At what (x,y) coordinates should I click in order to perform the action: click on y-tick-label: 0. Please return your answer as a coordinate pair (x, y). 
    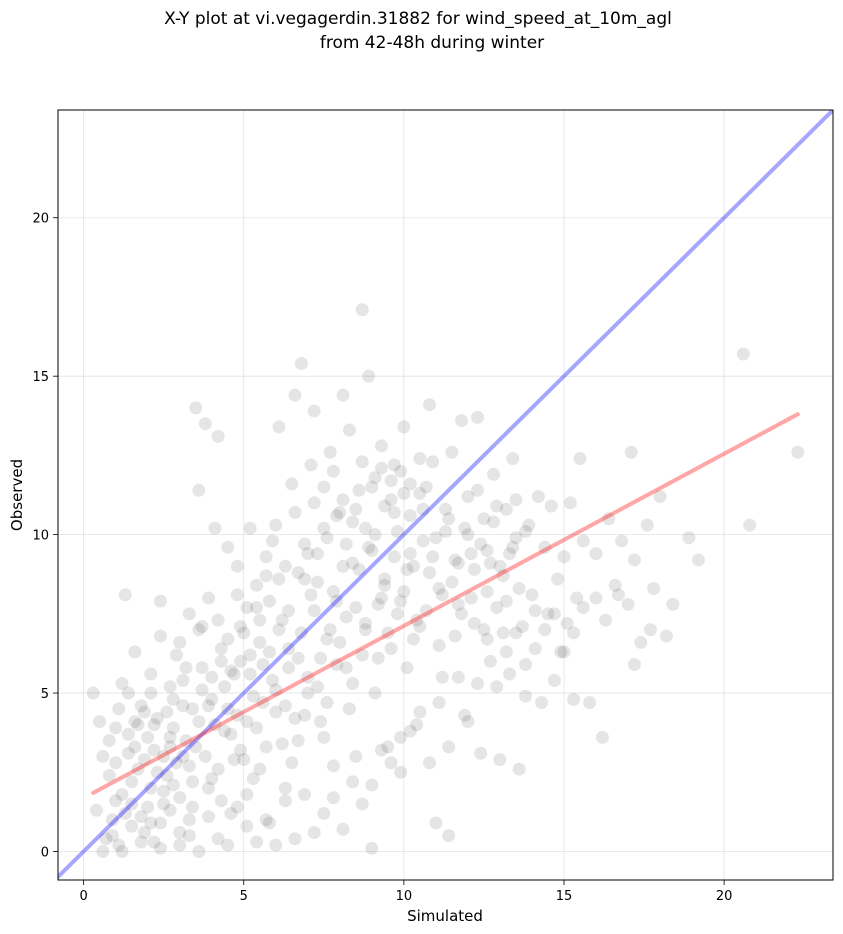
    Looking at the image, I should click on (45, 852).